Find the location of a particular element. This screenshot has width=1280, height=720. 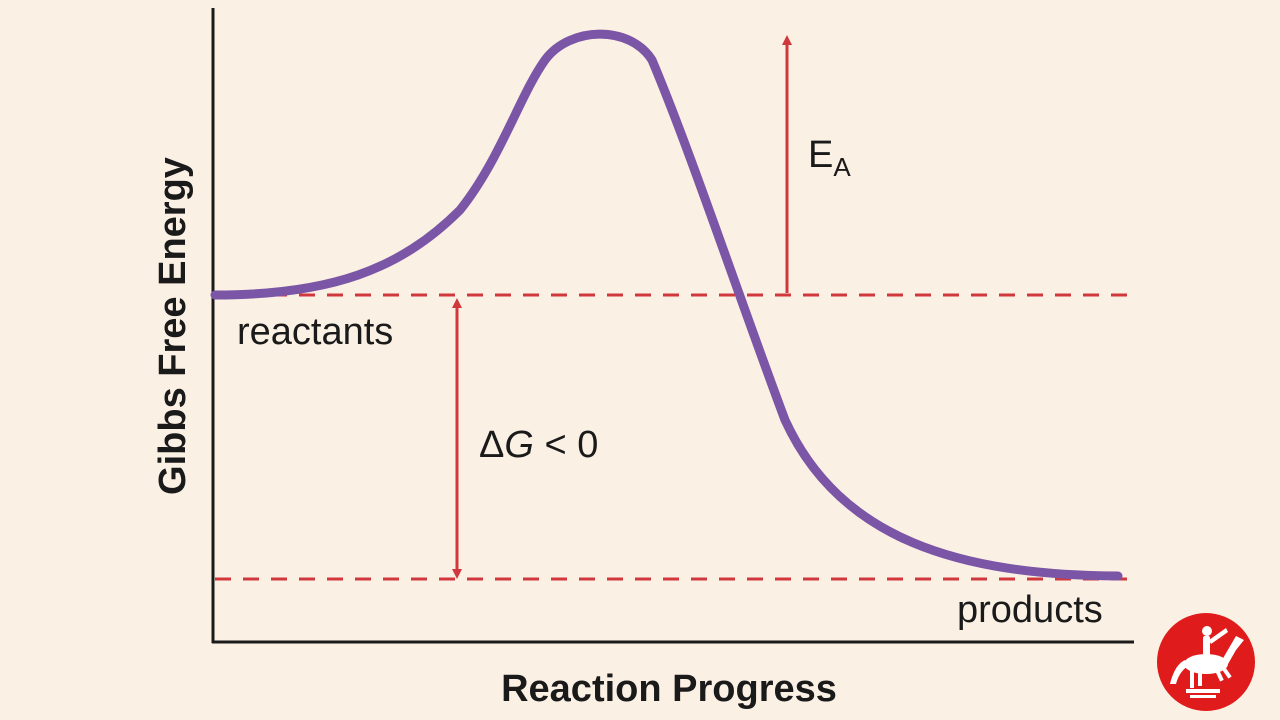

delta-g-relation: < 0 is located at coordinates (566, 445).